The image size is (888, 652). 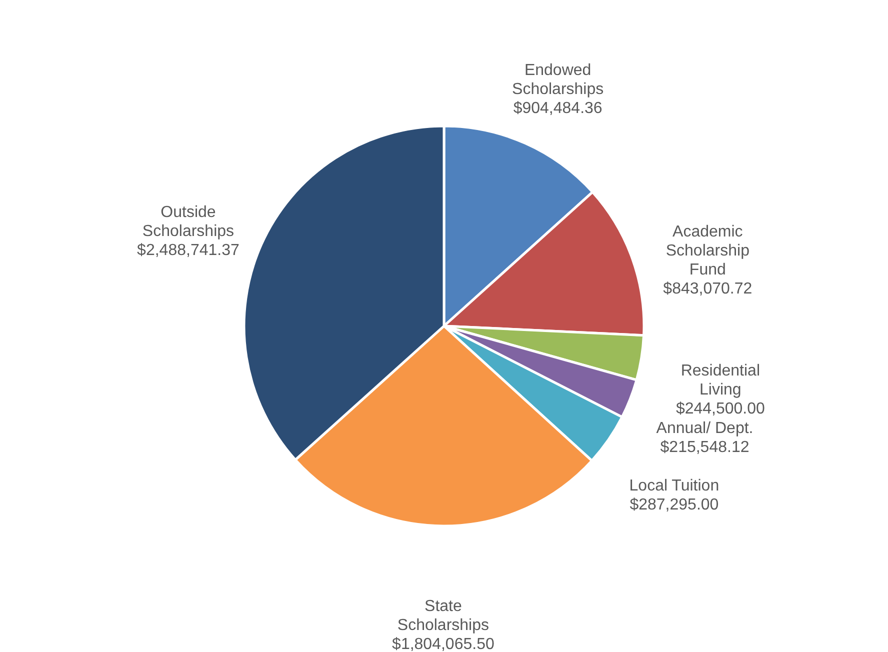 What do you see at coordinates (720, 380) in the screenshot?
I see `slice-label: Residential Living` at bounding box center [720, 380].